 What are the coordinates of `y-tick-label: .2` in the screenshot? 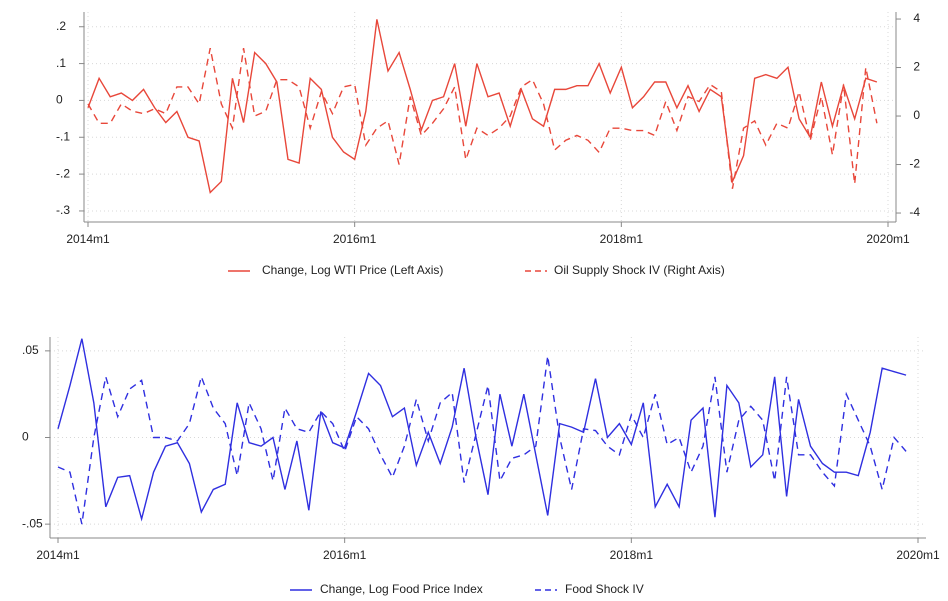 It's located at (61, 26).